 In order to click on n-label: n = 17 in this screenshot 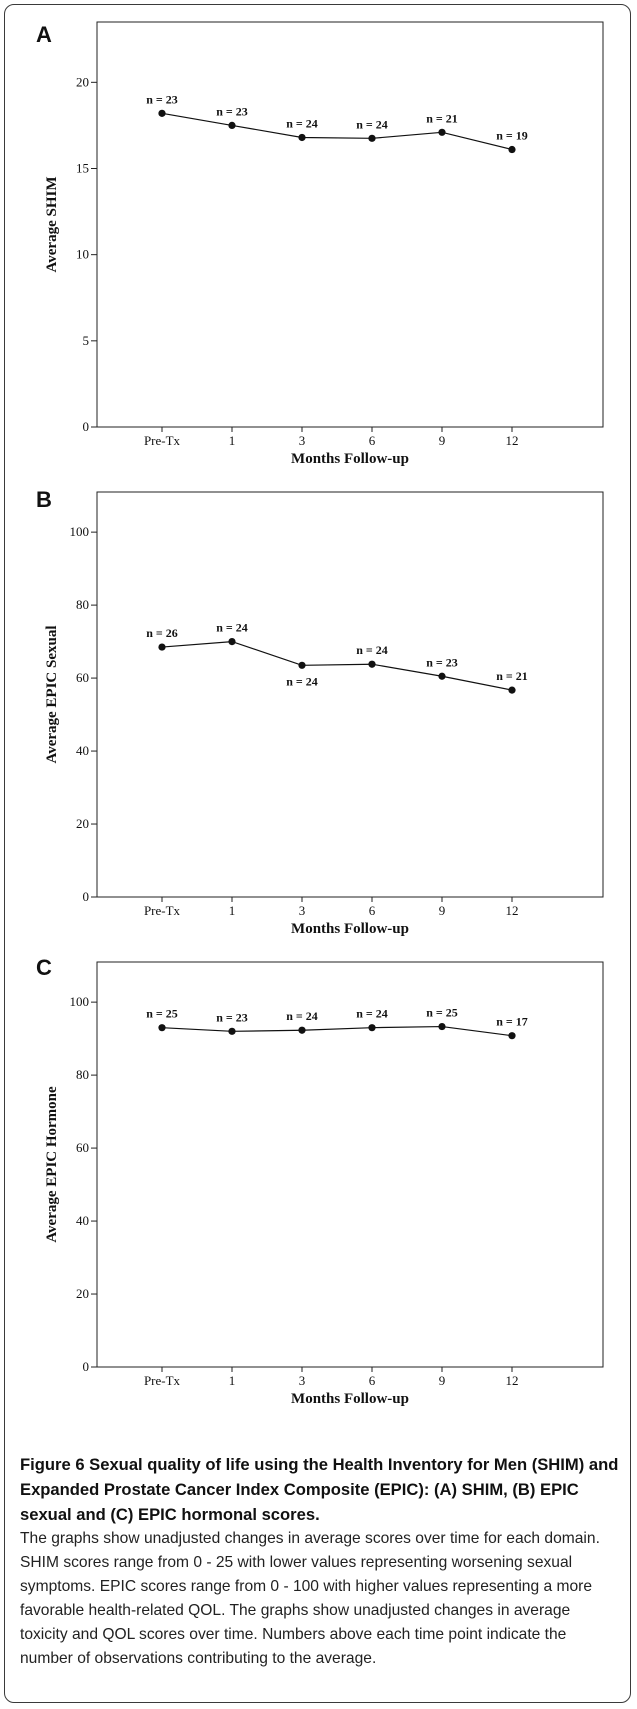, I will do `click(512, 1022)`.